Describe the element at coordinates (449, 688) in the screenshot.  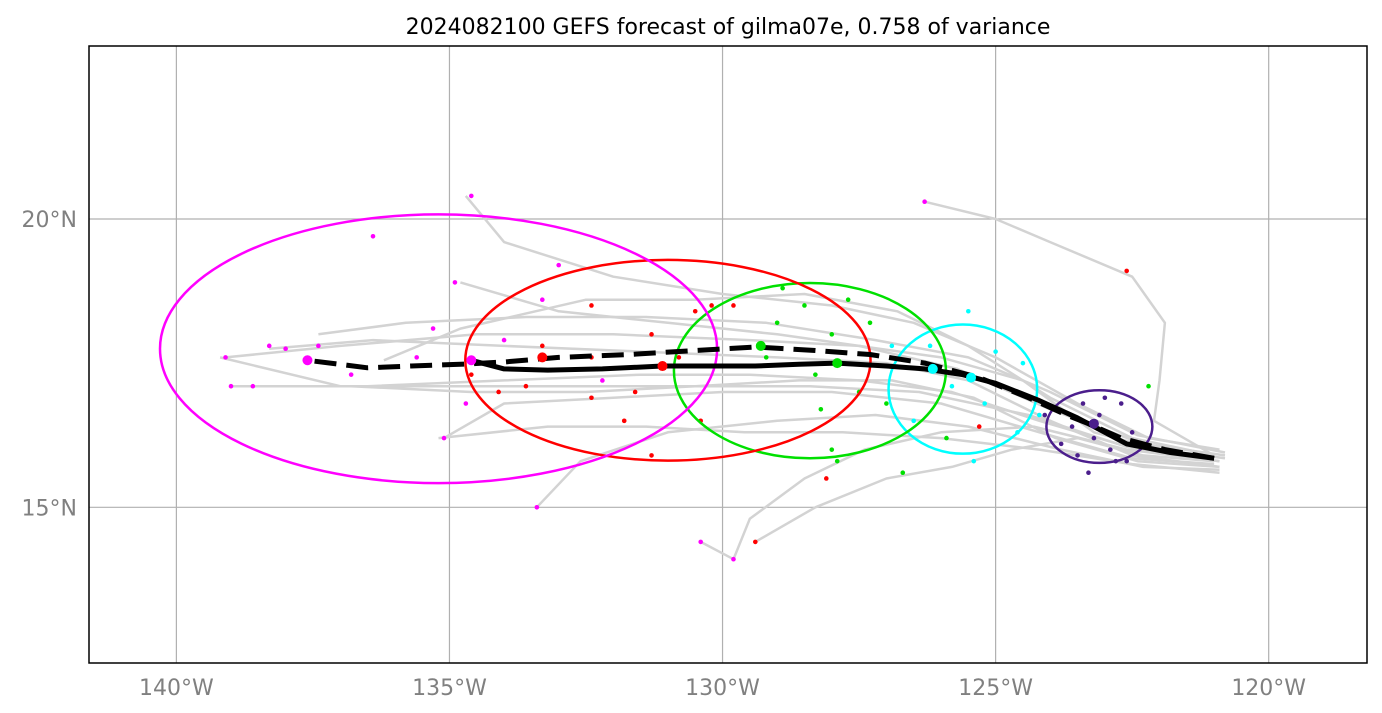
I see `x-tick-label: 135°W` at that location.